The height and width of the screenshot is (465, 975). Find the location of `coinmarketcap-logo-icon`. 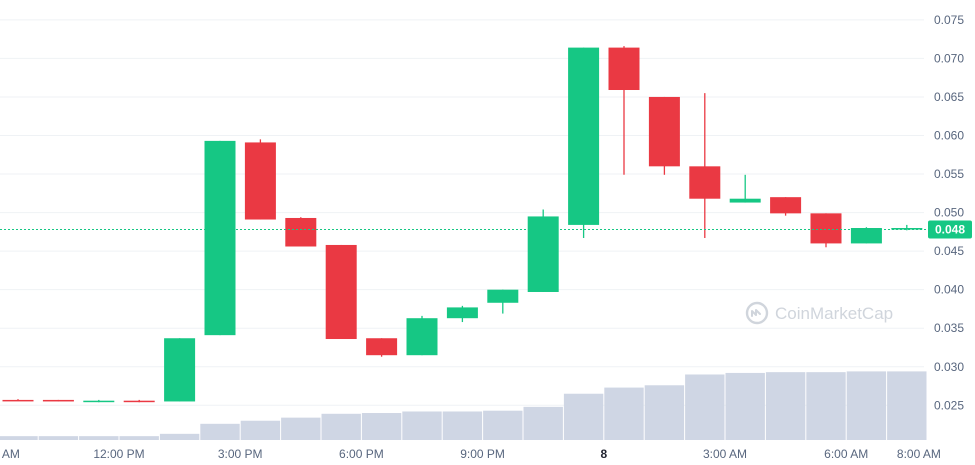

coinmarketcap-logo-icon is located at coordinates (757, 313).